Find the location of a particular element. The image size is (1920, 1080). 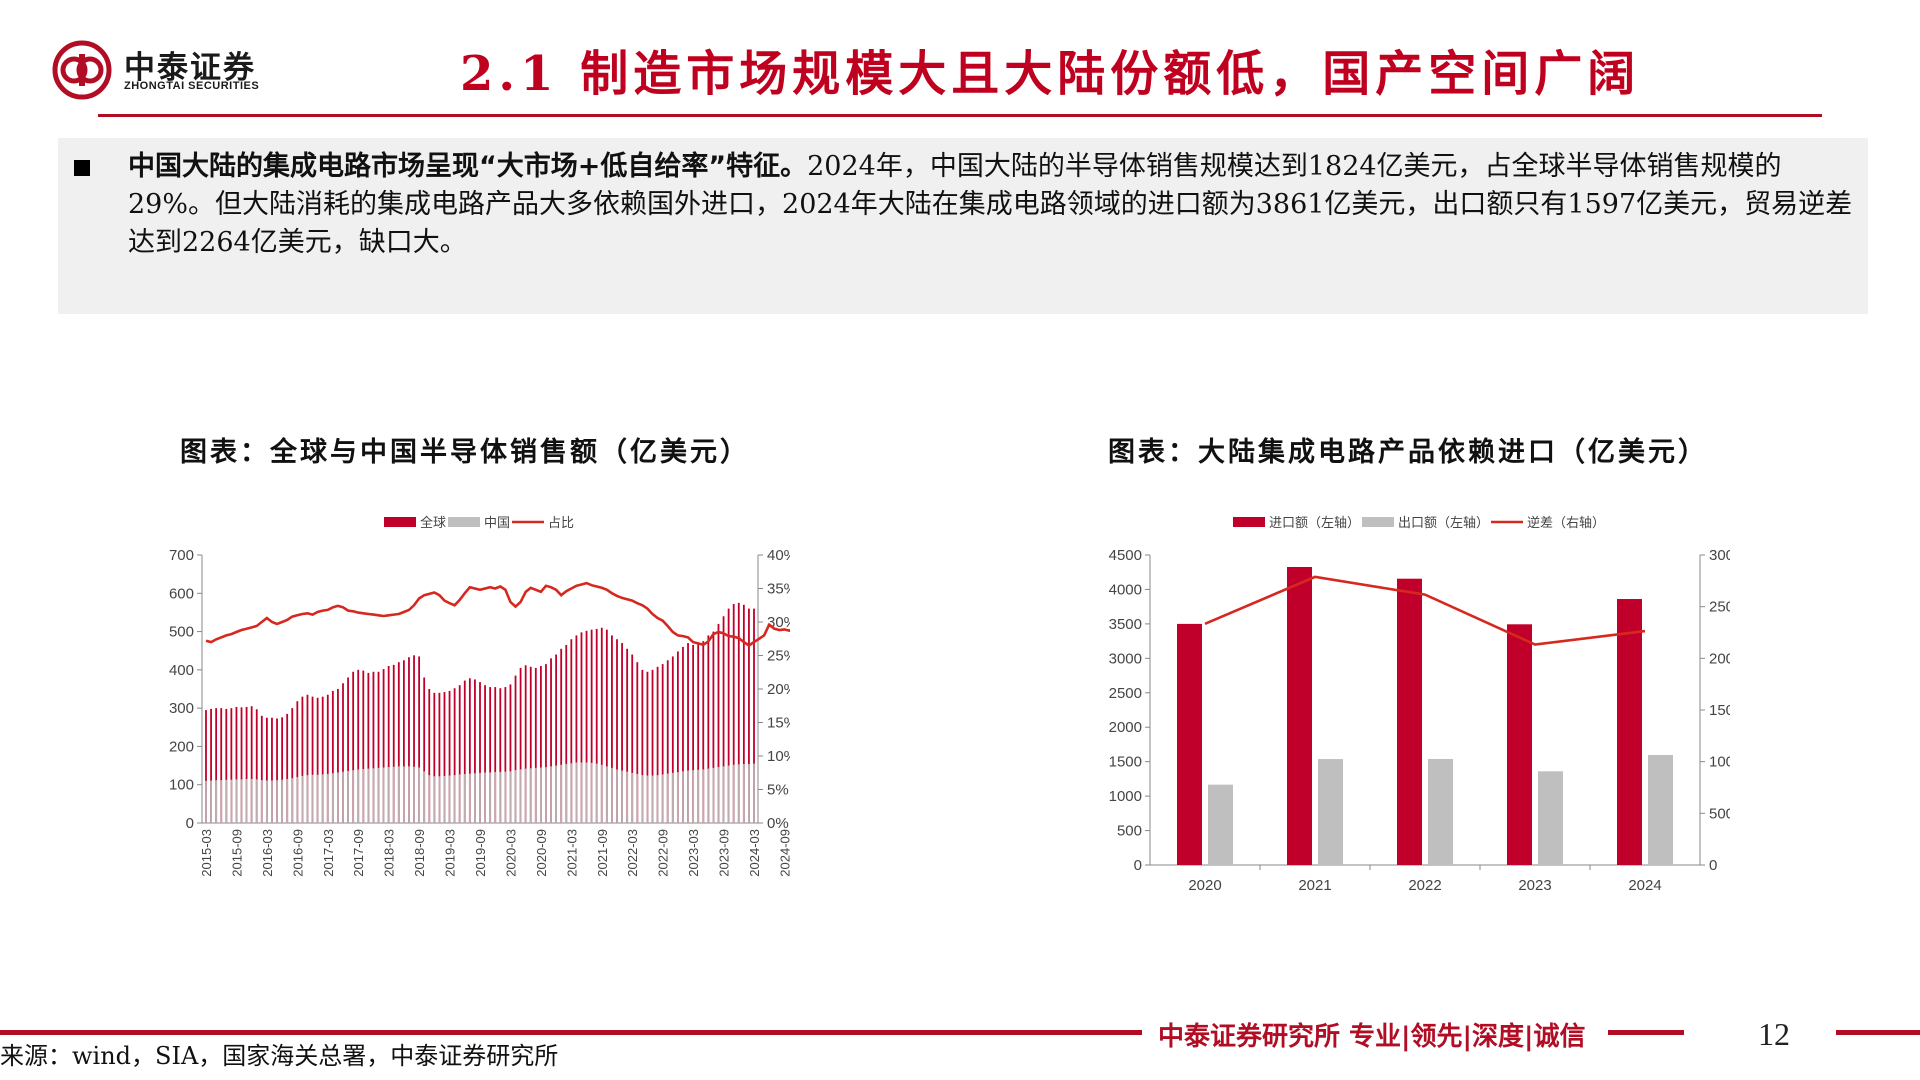

y-tick-label-left: 3500 is located at coordinates (1125, 624).